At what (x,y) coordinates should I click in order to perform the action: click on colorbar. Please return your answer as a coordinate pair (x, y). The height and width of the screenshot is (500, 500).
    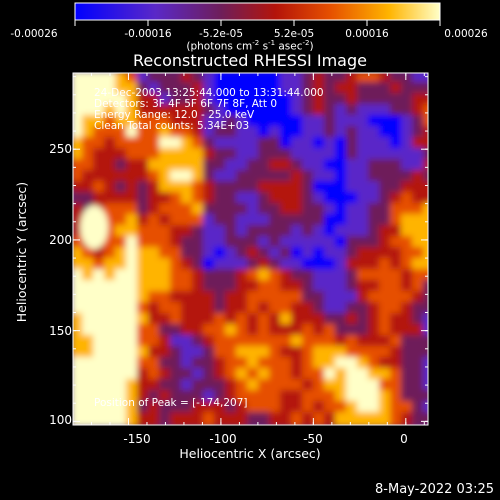
    Looking at the image, I should click on (257, 14).